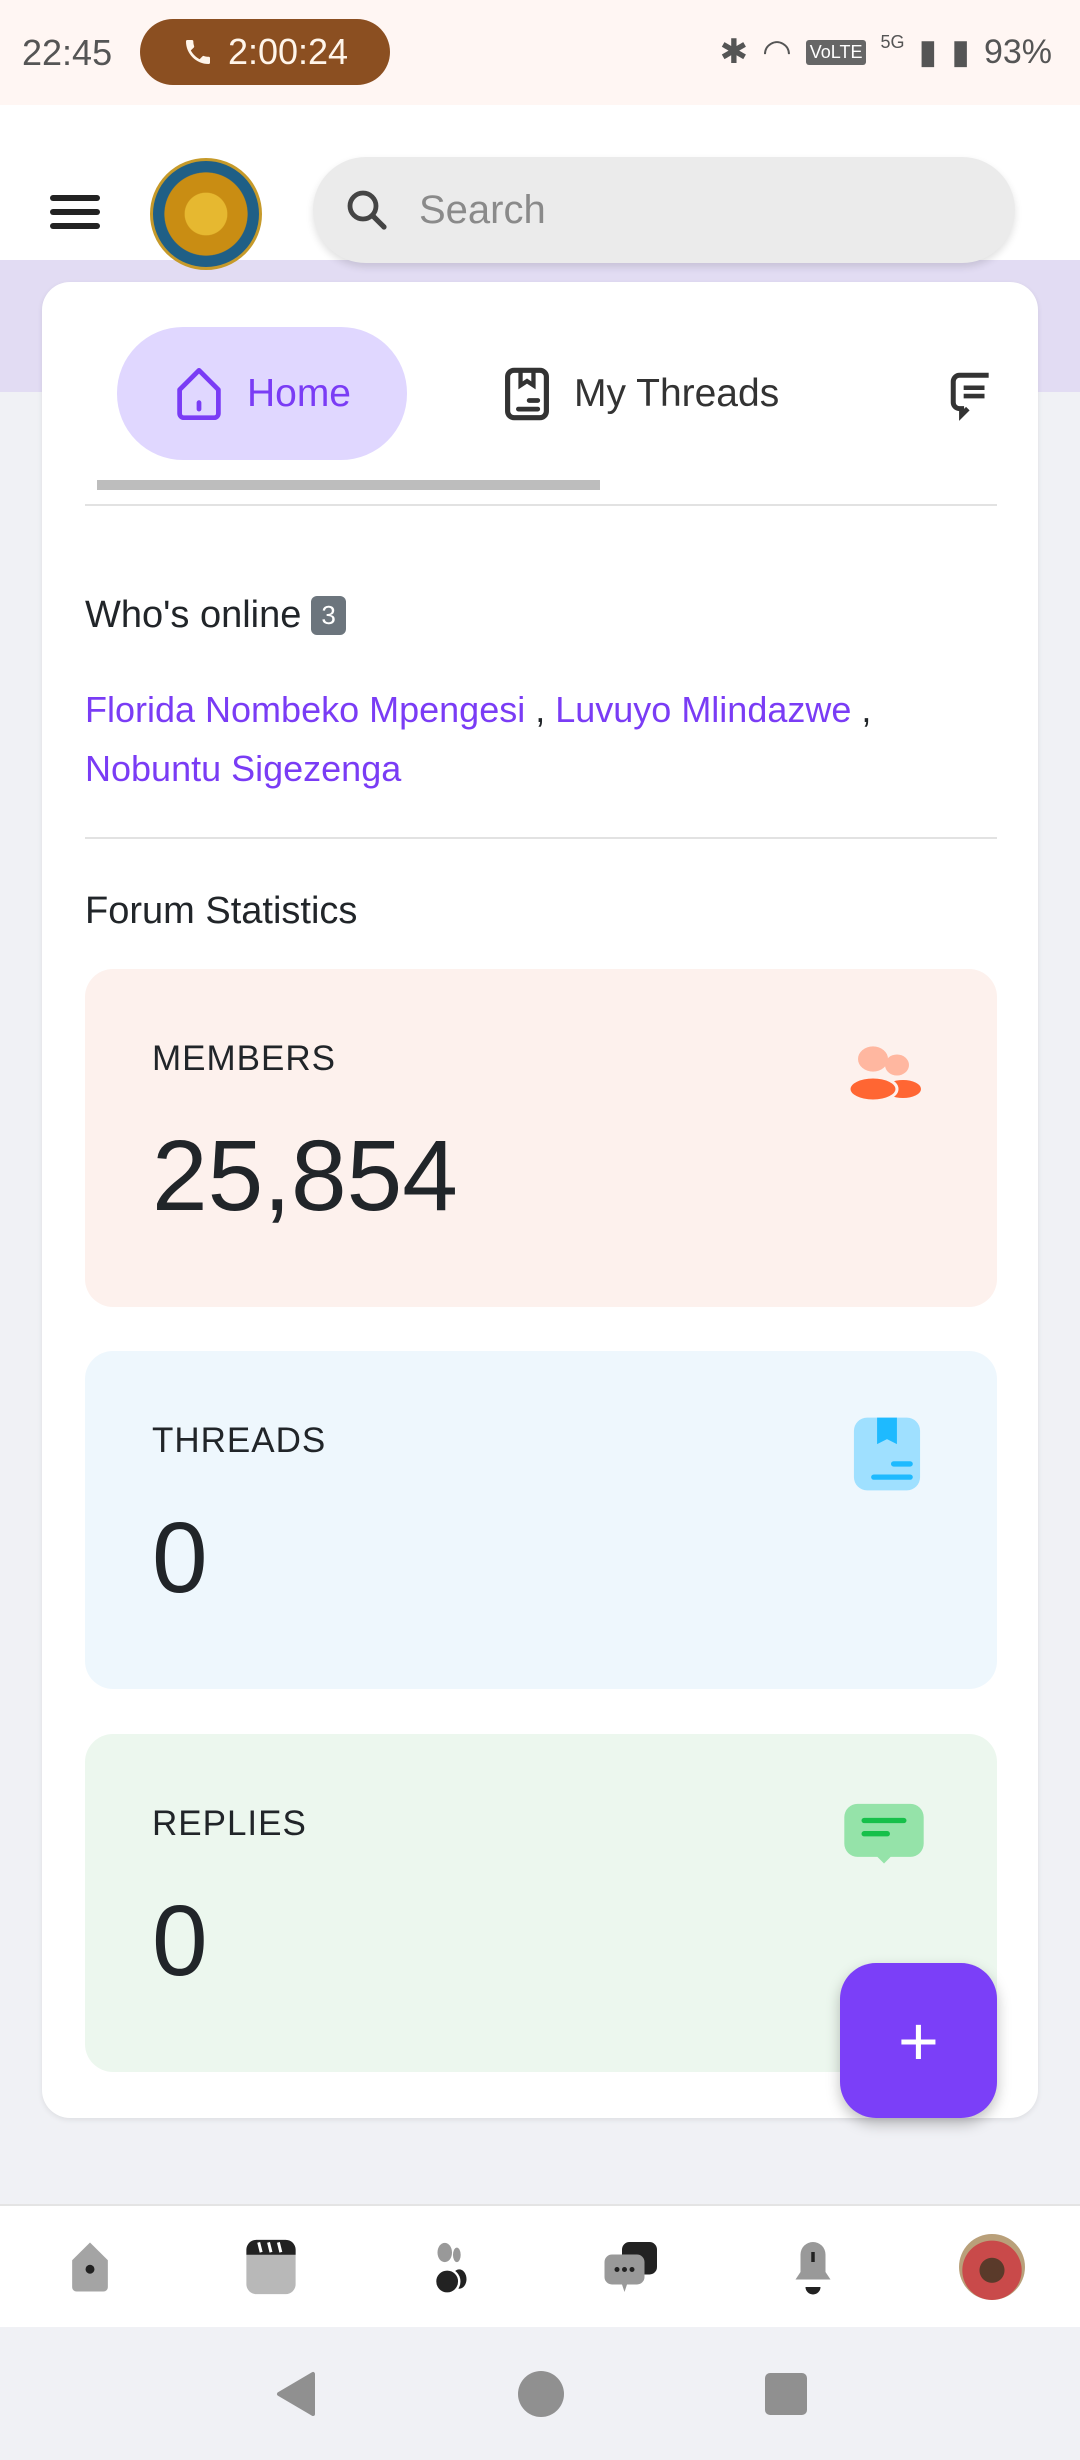  What do you see at coordinates (67, 52) in the screenshot?
I see `clock: 22:45` at bounding box center [67, 52].